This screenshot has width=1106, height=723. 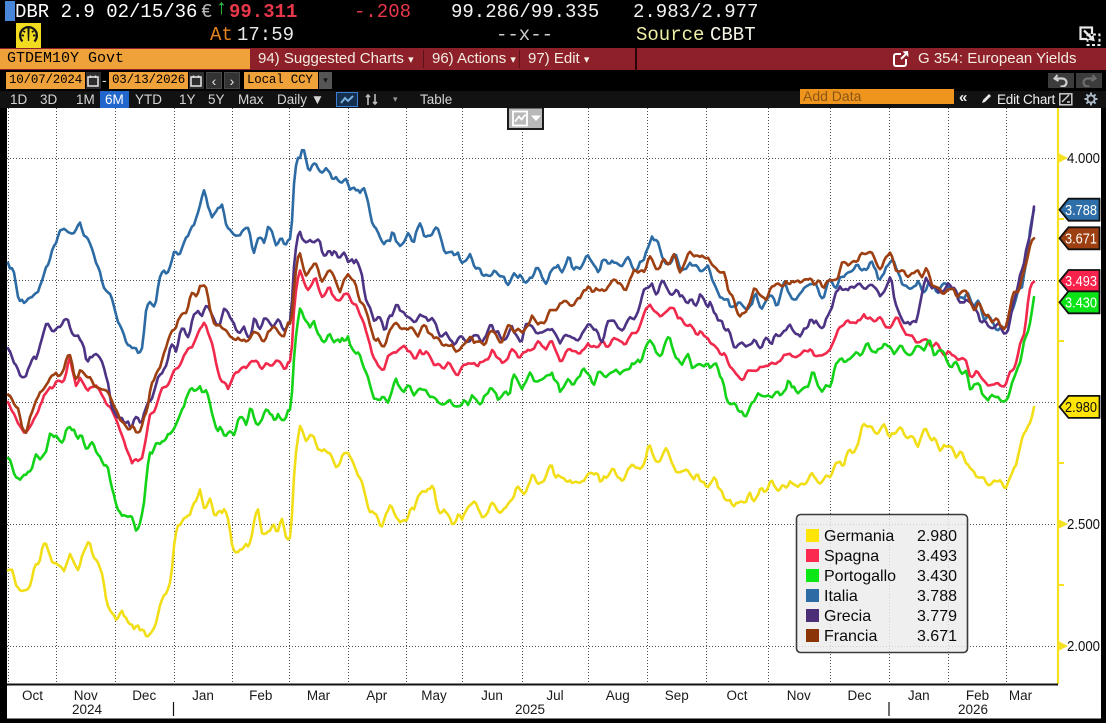 What do you see at coordinates (859, 536) in the screenshot?
I see `svg-text: Germania` at bounding box center [859, 536].